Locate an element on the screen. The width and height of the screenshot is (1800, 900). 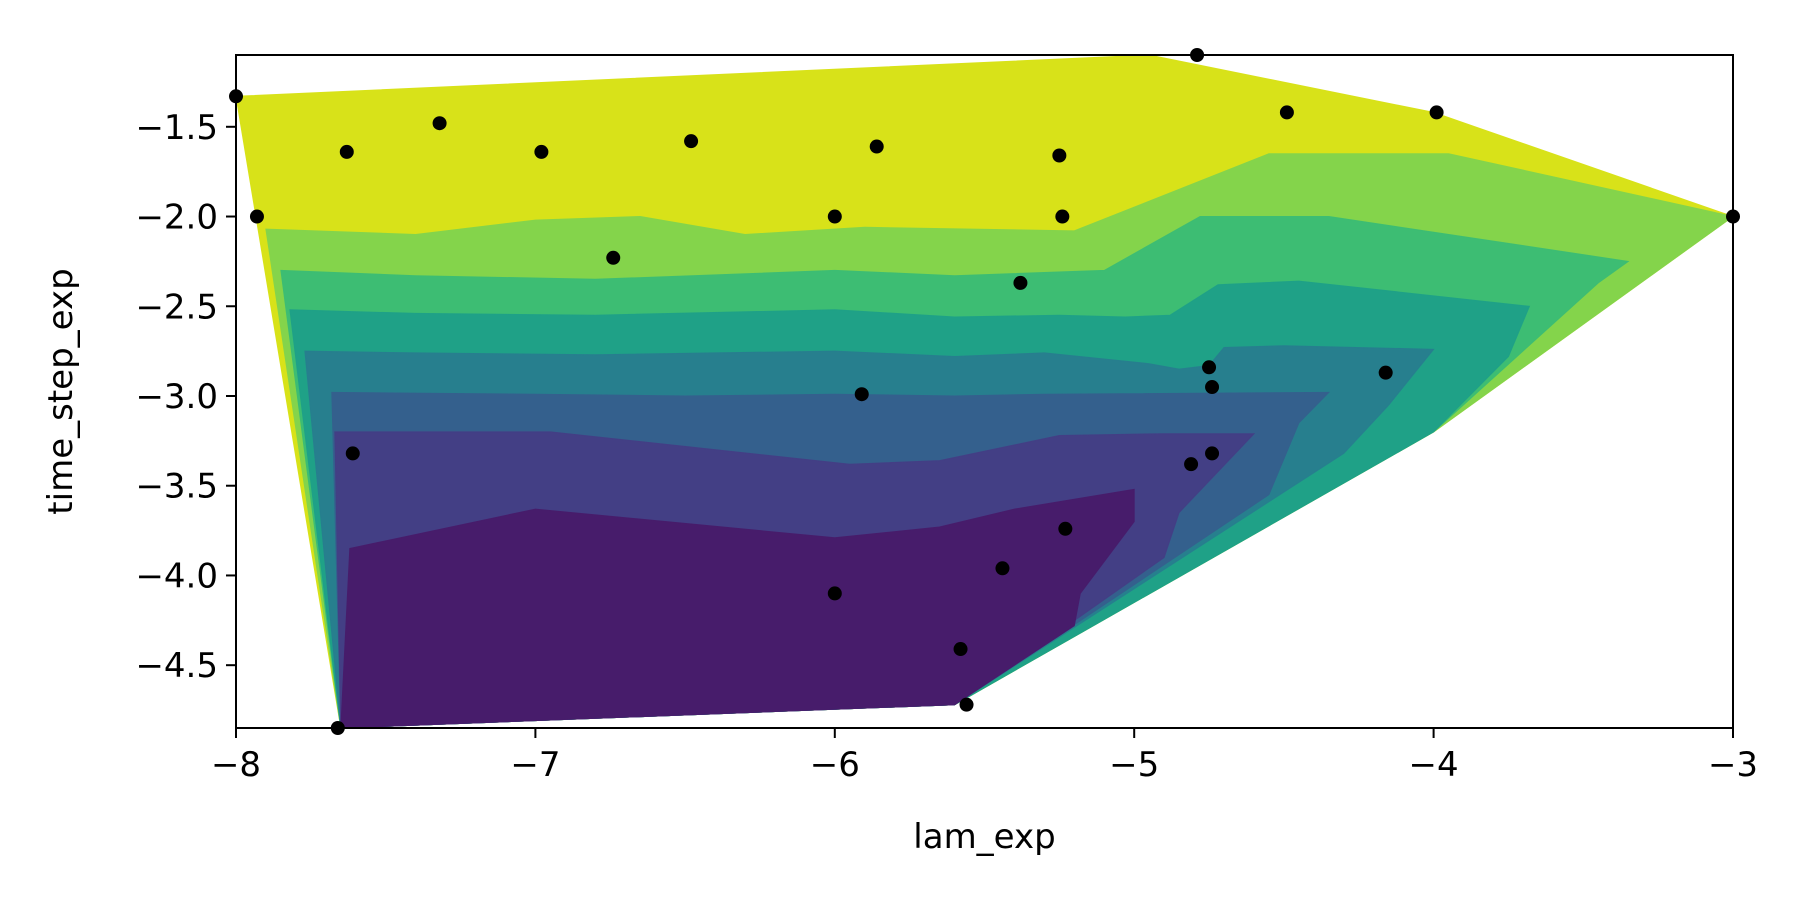
x-tick-label: −8 is located at coordinates (236, 765).